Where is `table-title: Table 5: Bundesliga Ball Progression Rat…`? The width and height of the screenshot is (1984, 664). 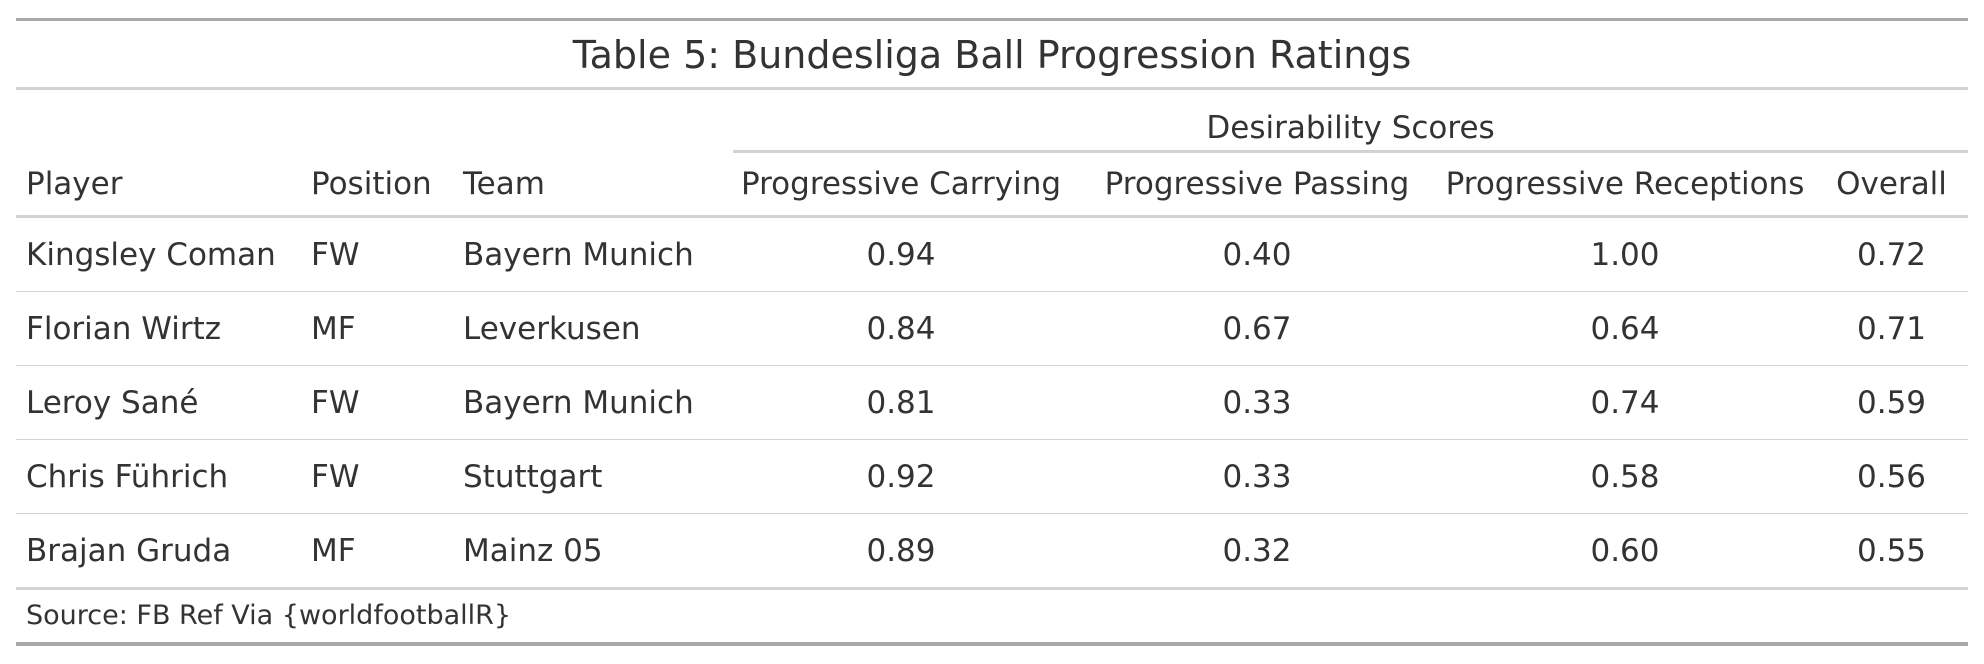
table-title: Table 5: Bundesliga Ball Progression Rat… is located at coordinates (992, 55).